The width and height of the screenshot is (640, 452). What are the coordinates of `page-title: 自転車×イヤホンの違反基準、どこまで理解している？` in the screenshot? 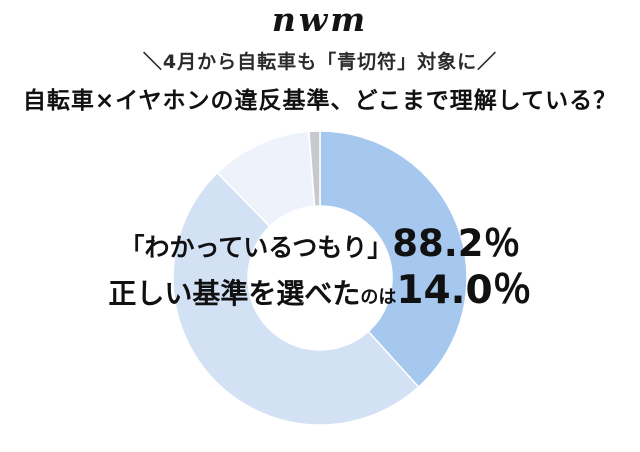 It's located at (320, 101).